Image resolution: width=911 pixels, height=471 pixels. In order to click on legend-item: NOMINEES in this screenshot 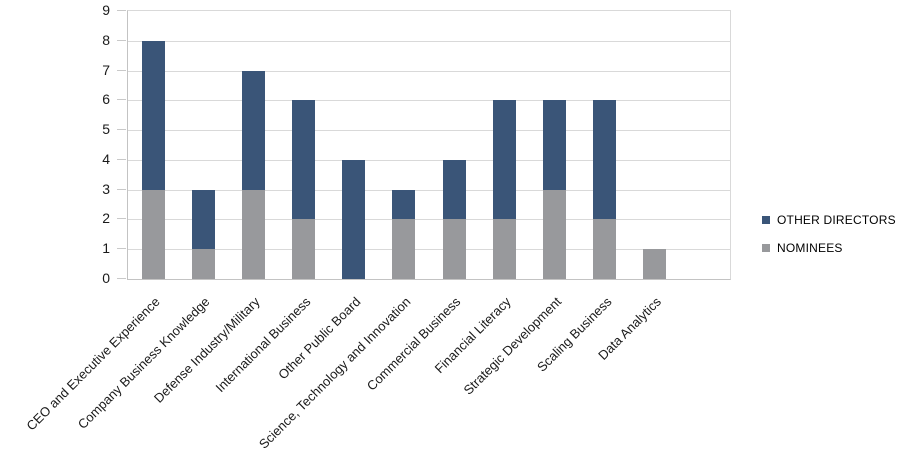, I will do `click(829, 248)`.